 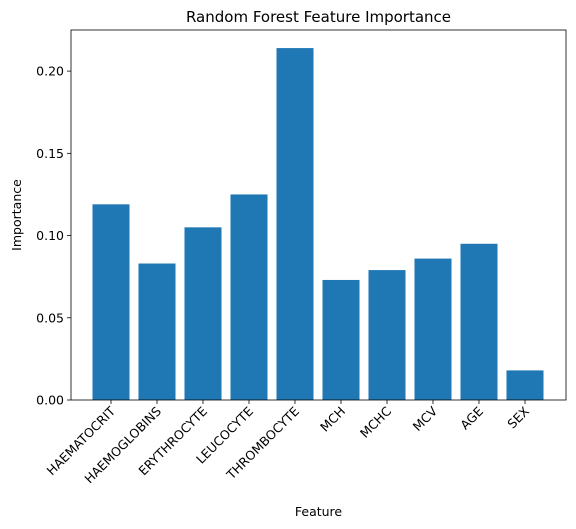 I want to click on bar-thrombocyte, so click(x=295, y=224).